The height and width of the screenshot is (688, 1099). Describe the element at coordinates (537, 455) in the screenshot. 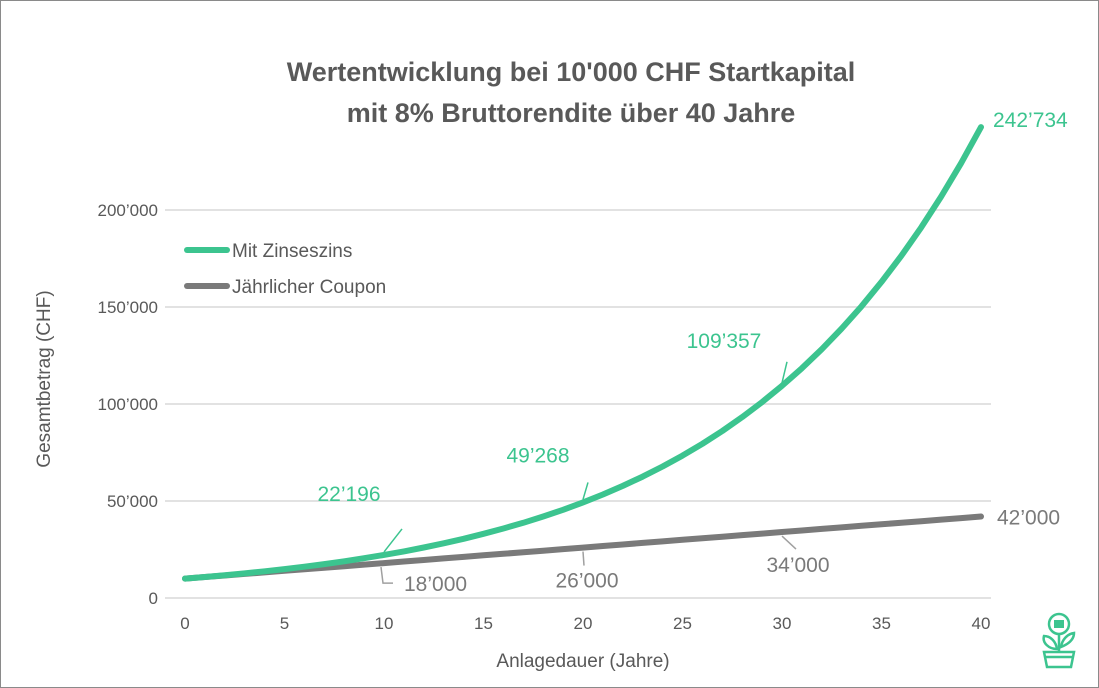

I see `data-label-zinseszins: 49’268` at that location.